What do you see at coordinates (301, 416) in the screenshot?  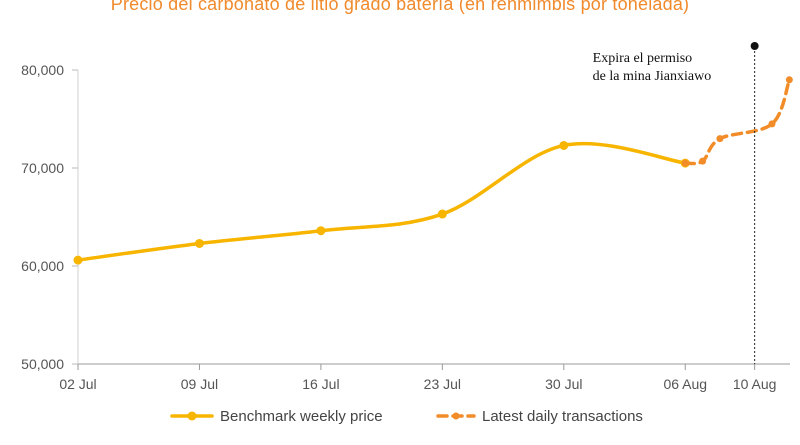 I see `legend-label-benchmark: Benchmark weekly price` at bounding box center [301, 416].